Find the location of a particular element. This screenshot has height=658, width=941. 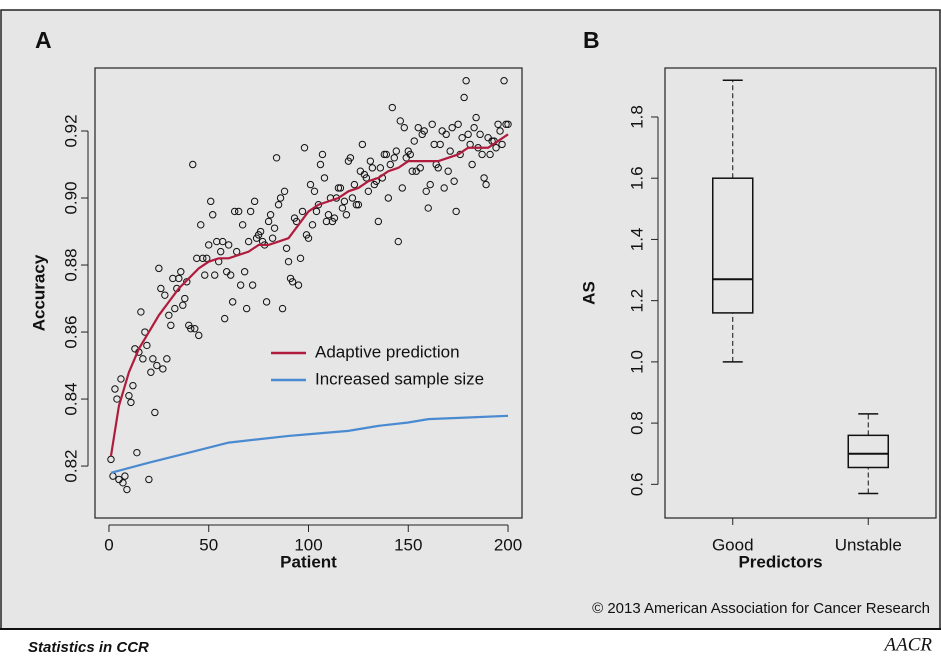

legend-label: Increased sample size is located at coordinates (399, 378).